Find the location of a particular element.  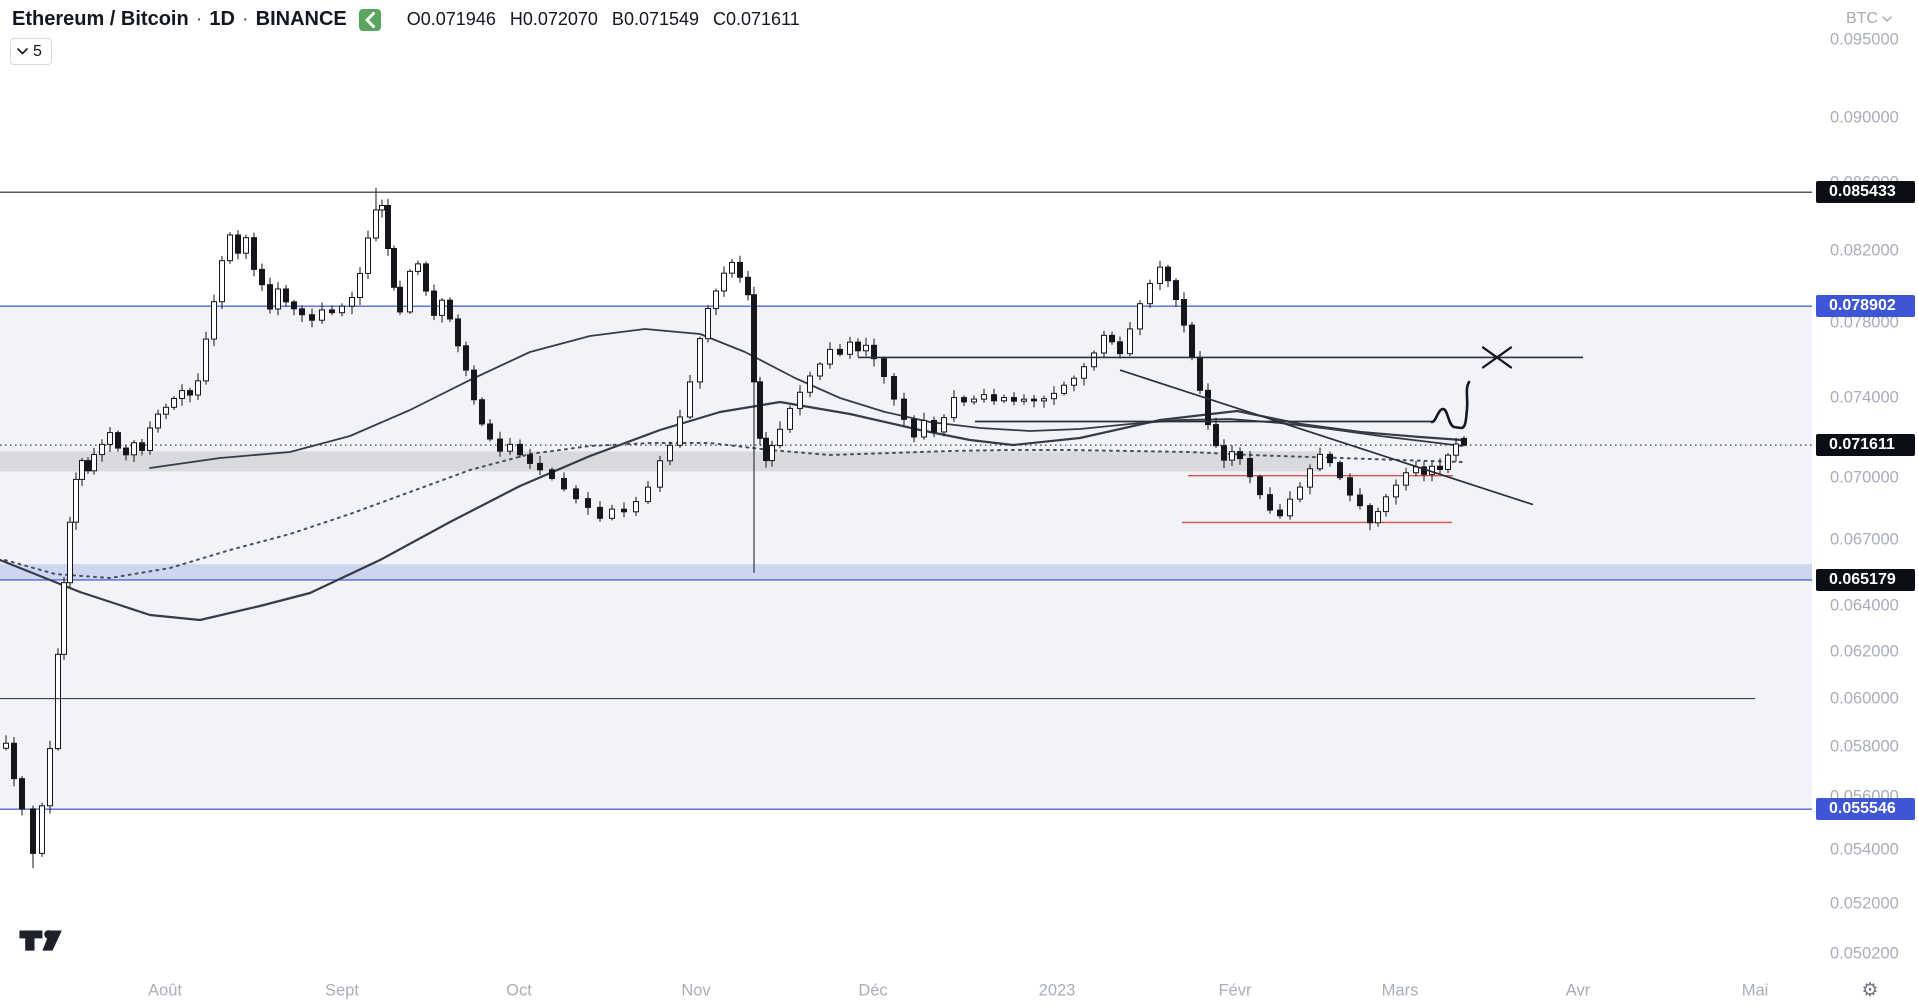

ma-dotted-line is located at coordinates (733, 510).